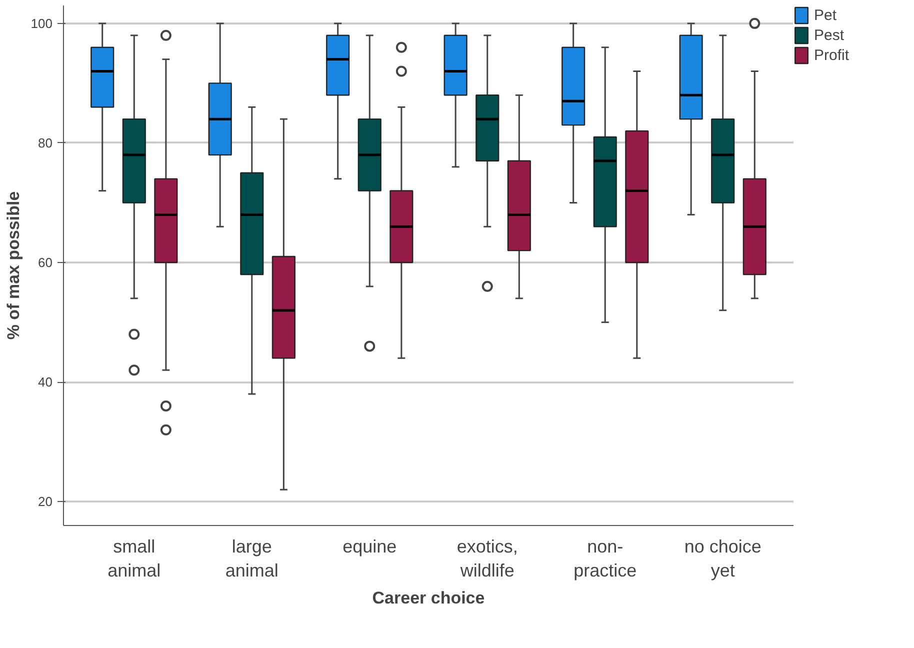  Describe the element at coordinates (45, 382) in the screenshot. I see `y-tick-label: 40` at that location.